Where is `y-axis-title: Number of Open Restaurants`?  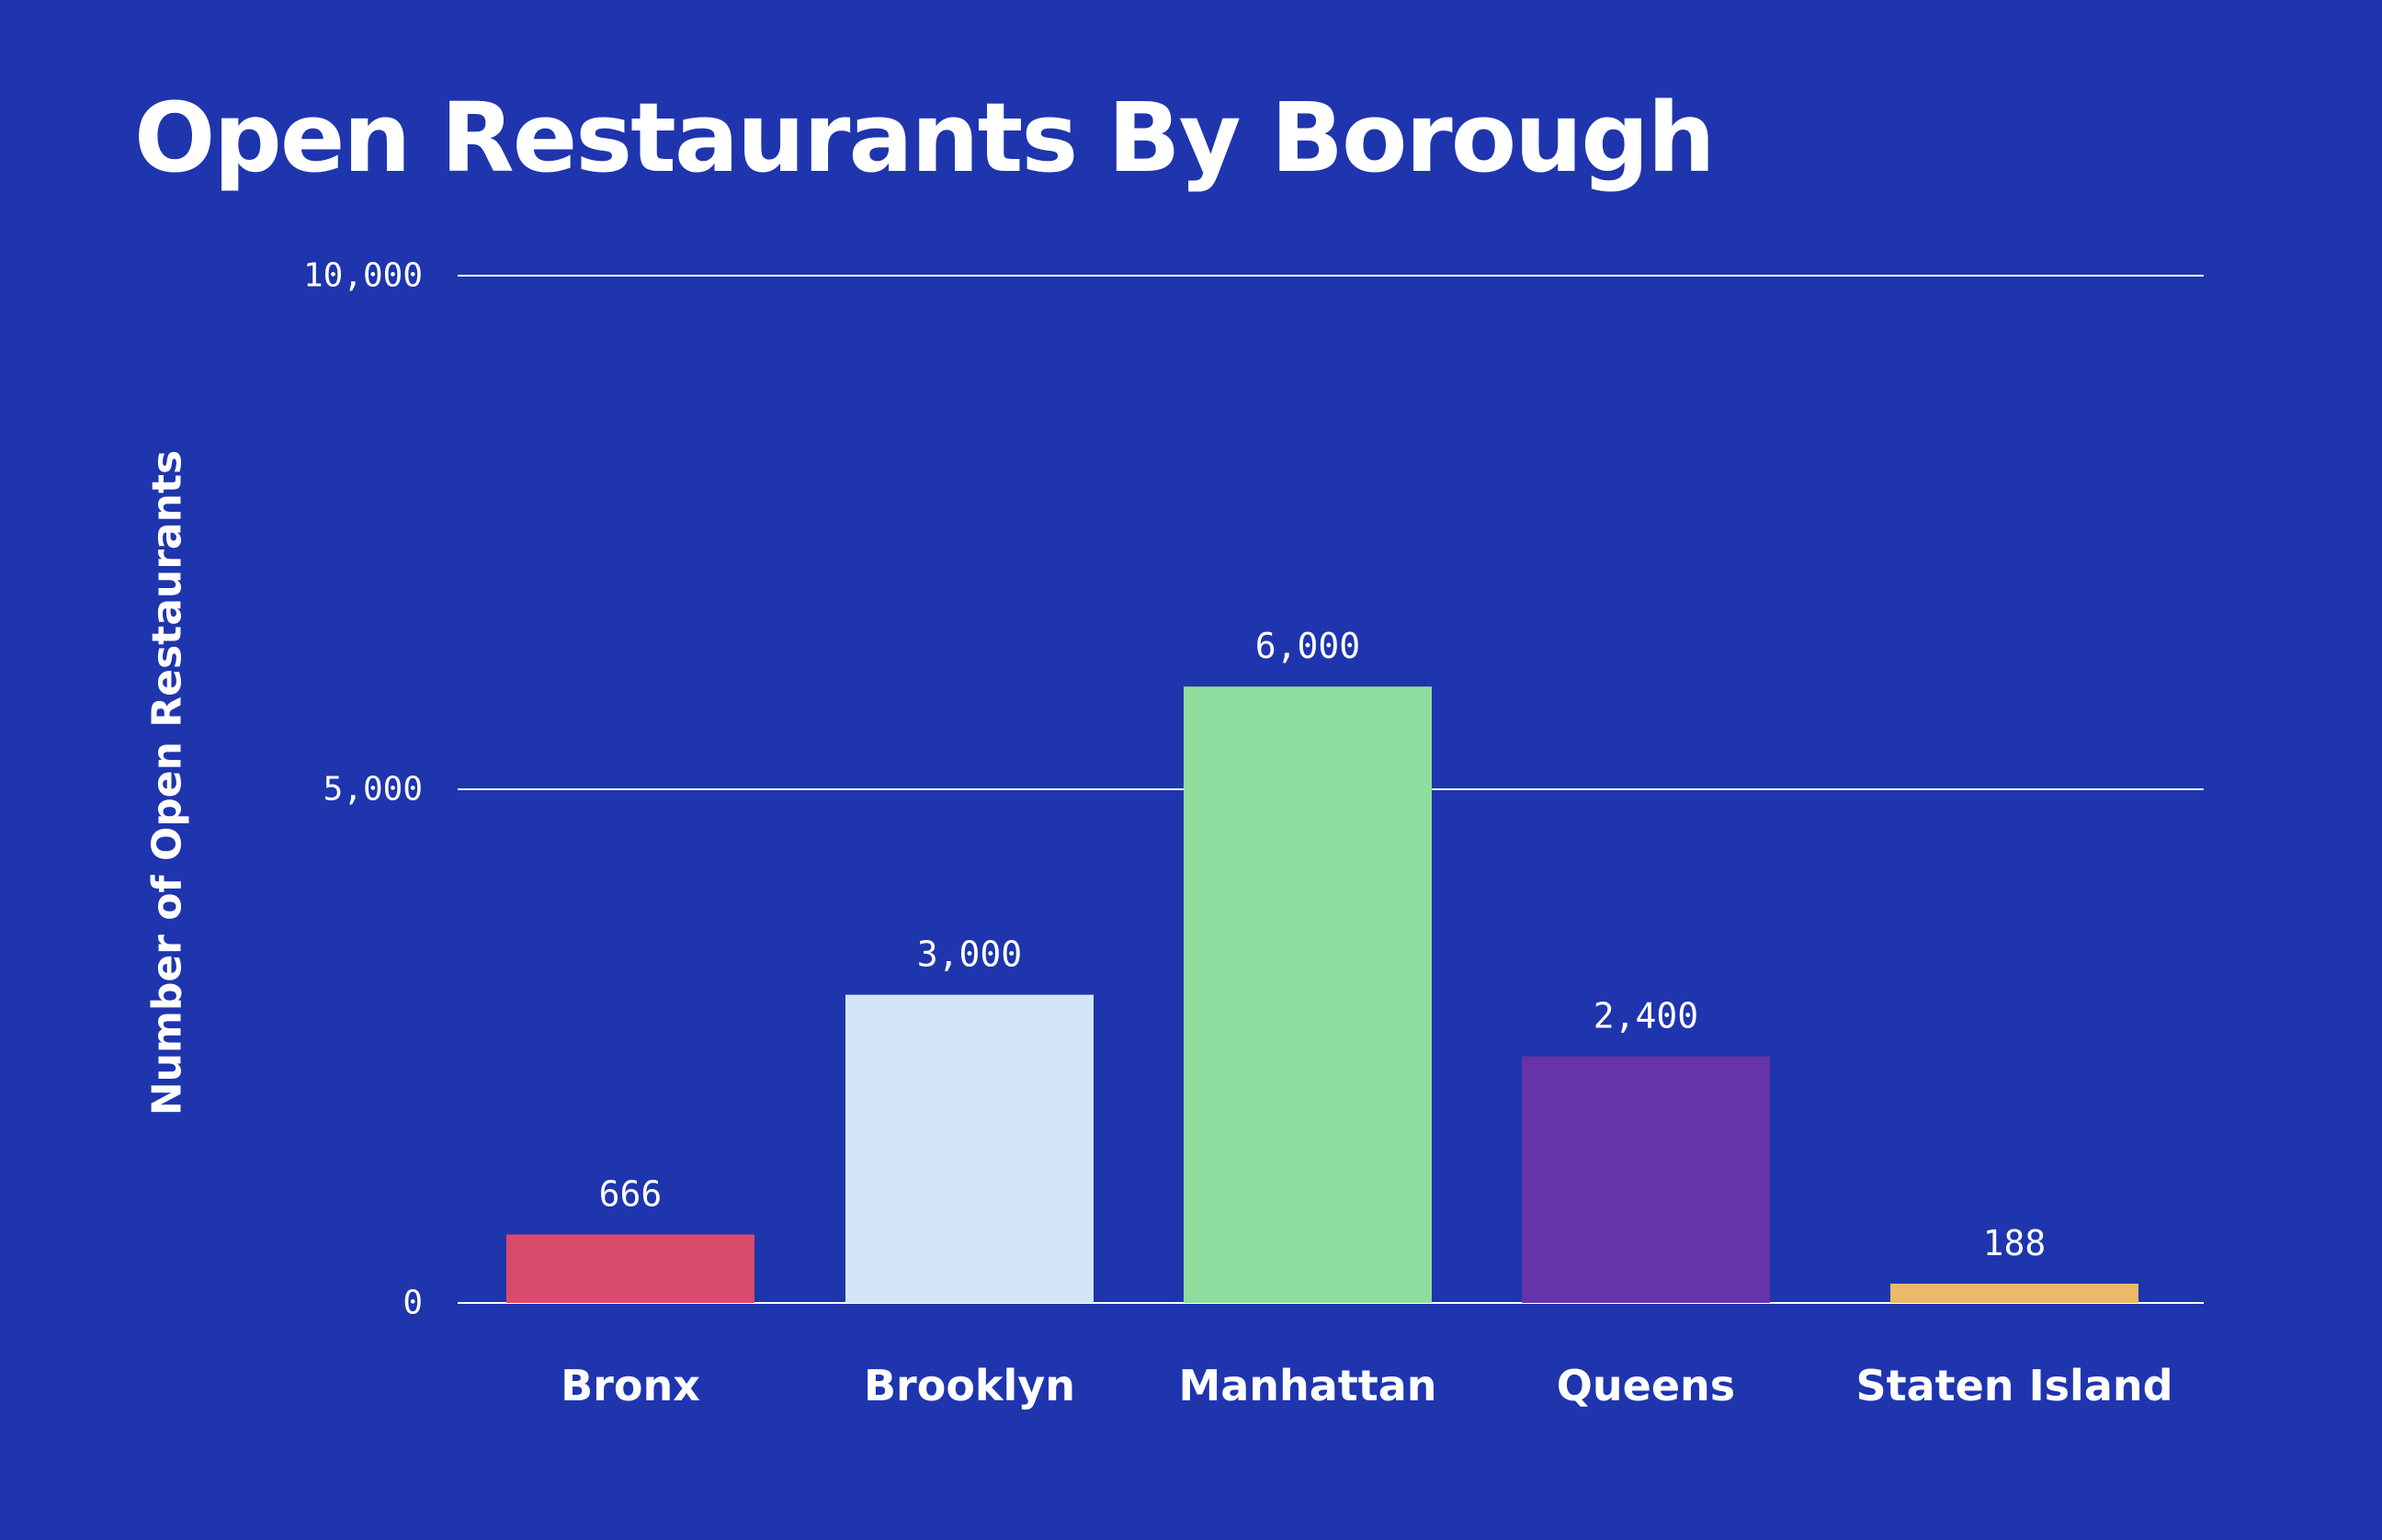
y-axis-title: Number of Open Restaurants is located at coordinates (168, 782).